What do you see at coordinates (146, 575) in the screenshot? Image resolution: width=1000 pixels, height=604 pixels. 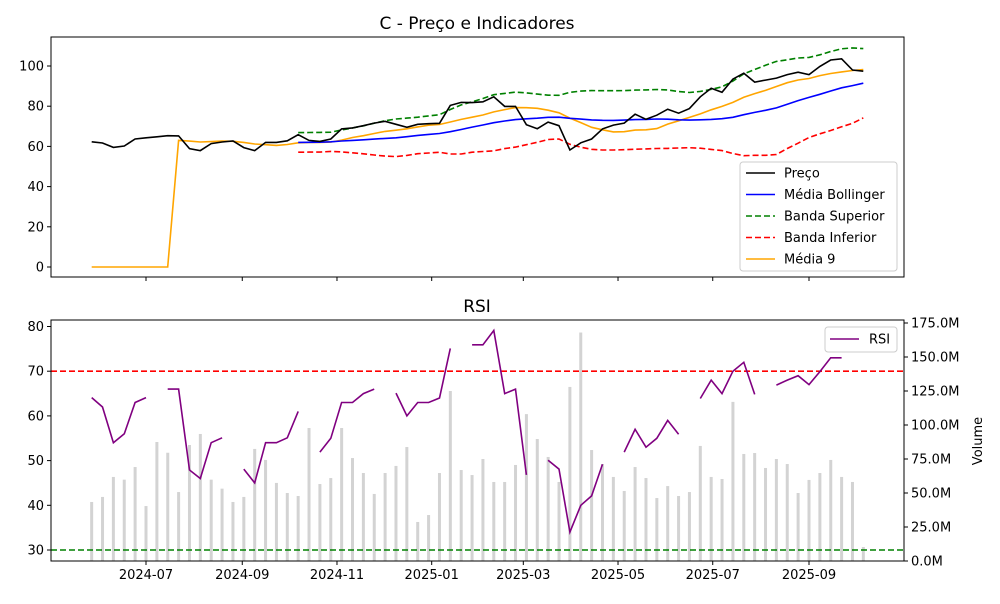 I see `x-tick-label: 2024-07` at bounding box center [146, 575].